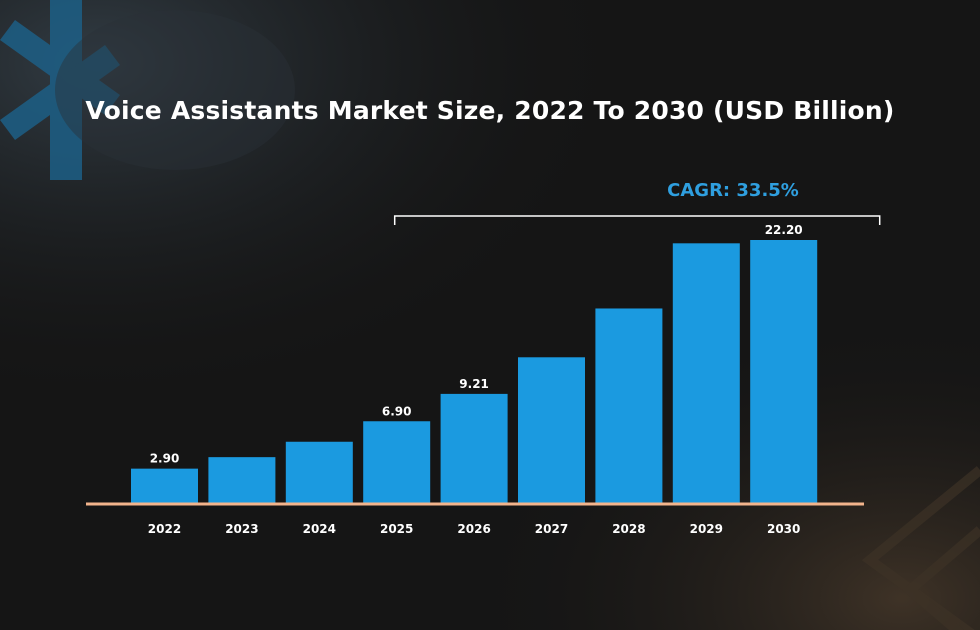 The height and width of the screenshot is (630, 980). What do you see at coordinates (60, 90) in the screenshot?
I see `decorative-asterisk-icon` at bounding box center [60, 90].